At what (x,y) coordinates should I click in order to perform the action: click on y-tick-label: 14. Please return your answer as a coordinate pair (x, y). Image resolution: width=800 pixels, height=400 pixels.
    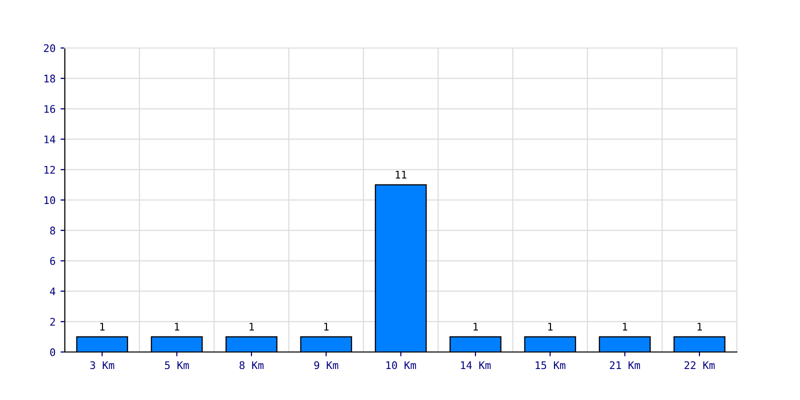
    Looking at the image, I should click on (50, 140).